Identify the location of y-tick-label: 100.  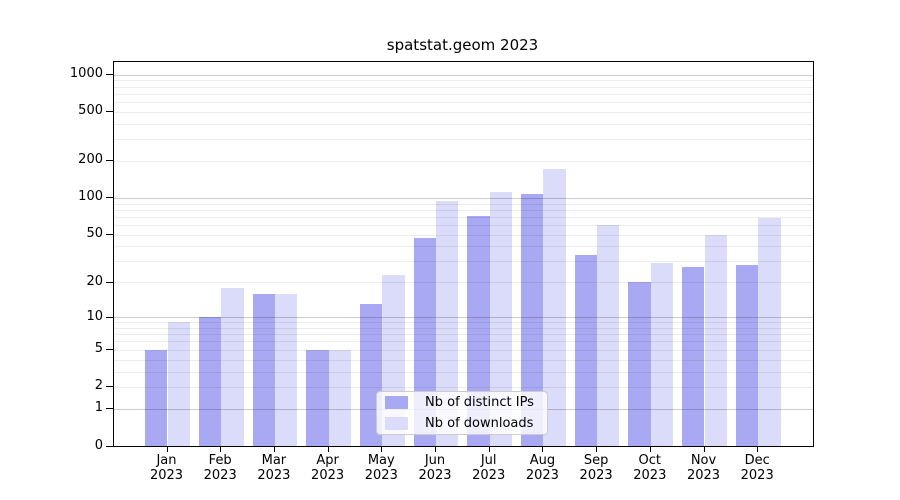
(90, 197).